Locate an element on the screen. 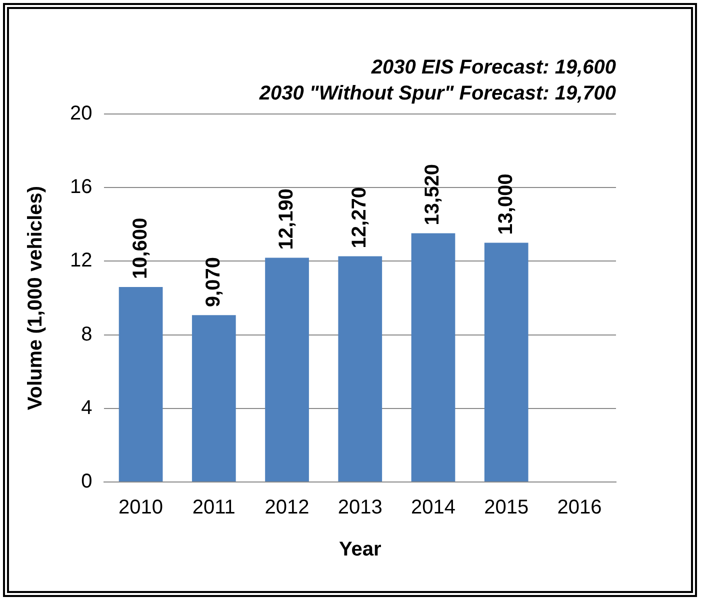  y-tick-label: 12 is located at coordinates (81, 261).